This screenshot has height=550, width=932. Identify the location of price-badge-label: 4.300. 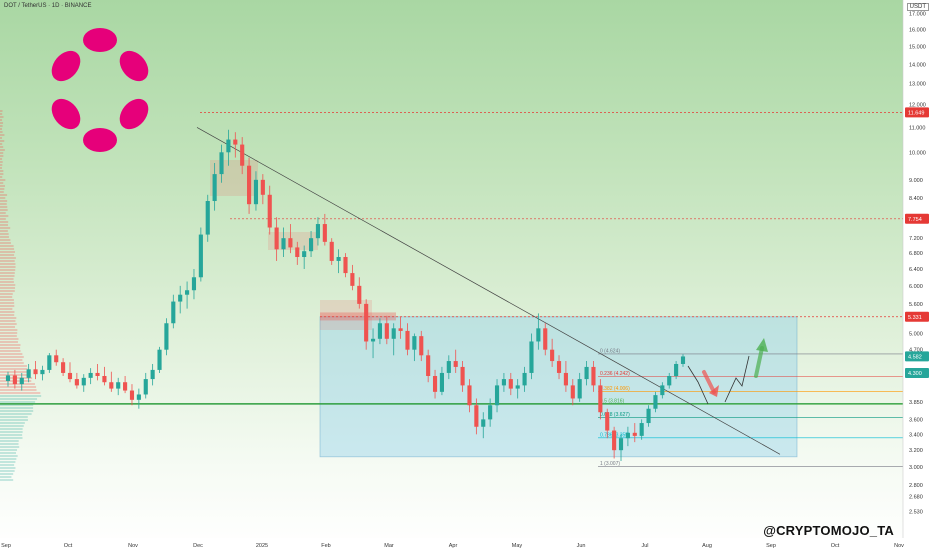
(915, 374).